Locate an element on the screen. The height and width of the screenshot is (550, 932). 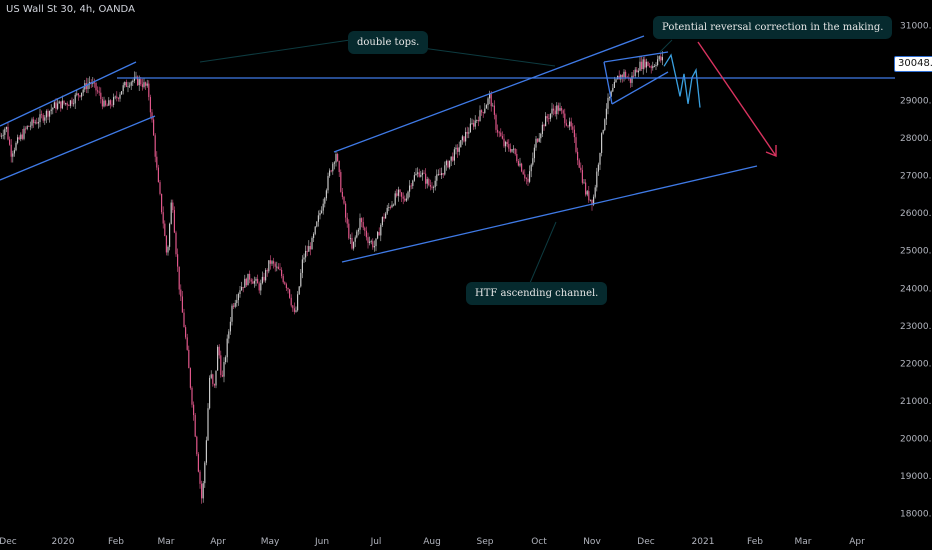
y-tick-label: 21000.0 is located at coordinates (916, 402).